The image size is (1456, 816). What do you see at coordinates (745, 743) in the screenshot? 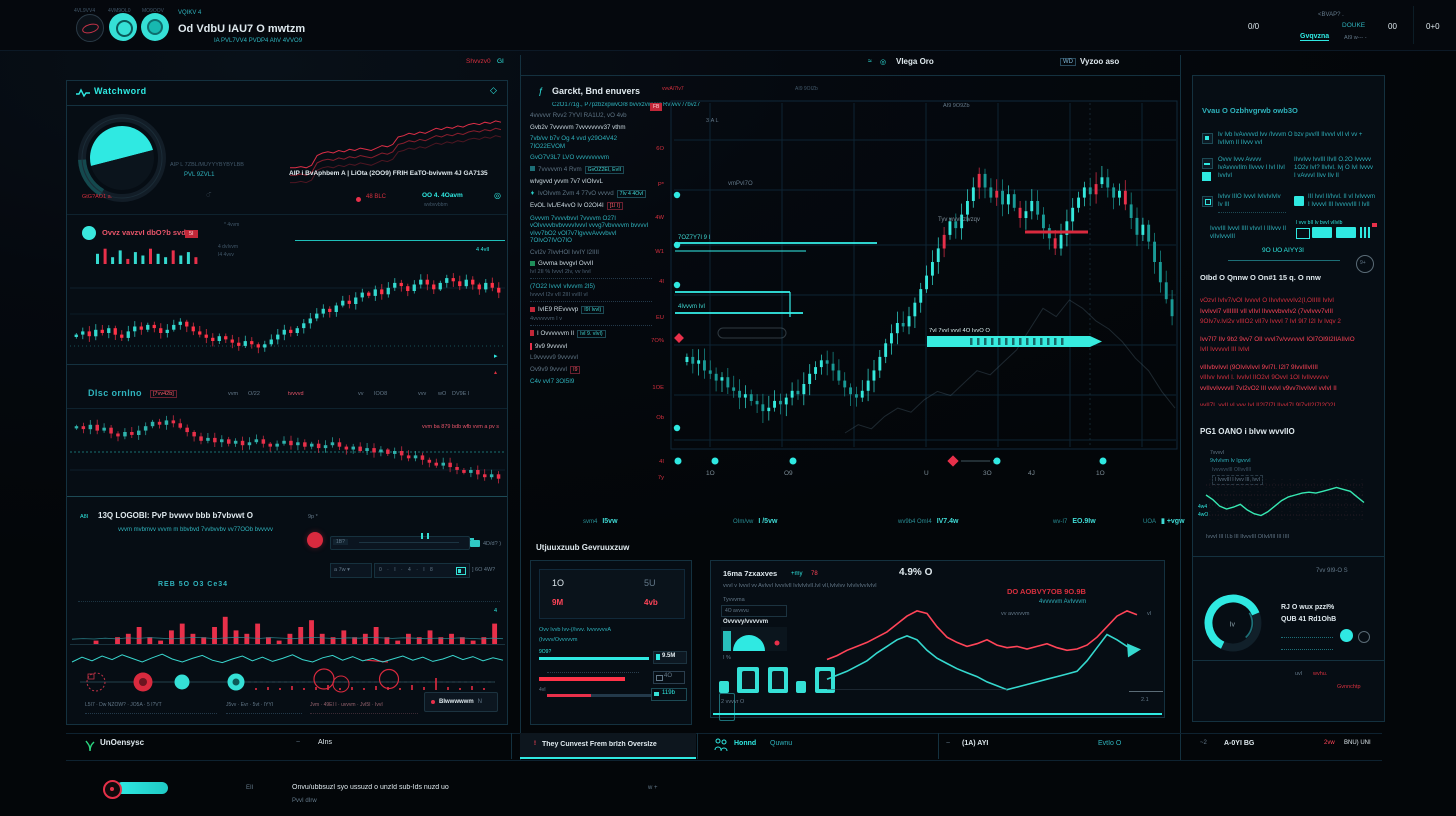
I see `footer-honnd: Honnd` at bounding box center [745, 743].